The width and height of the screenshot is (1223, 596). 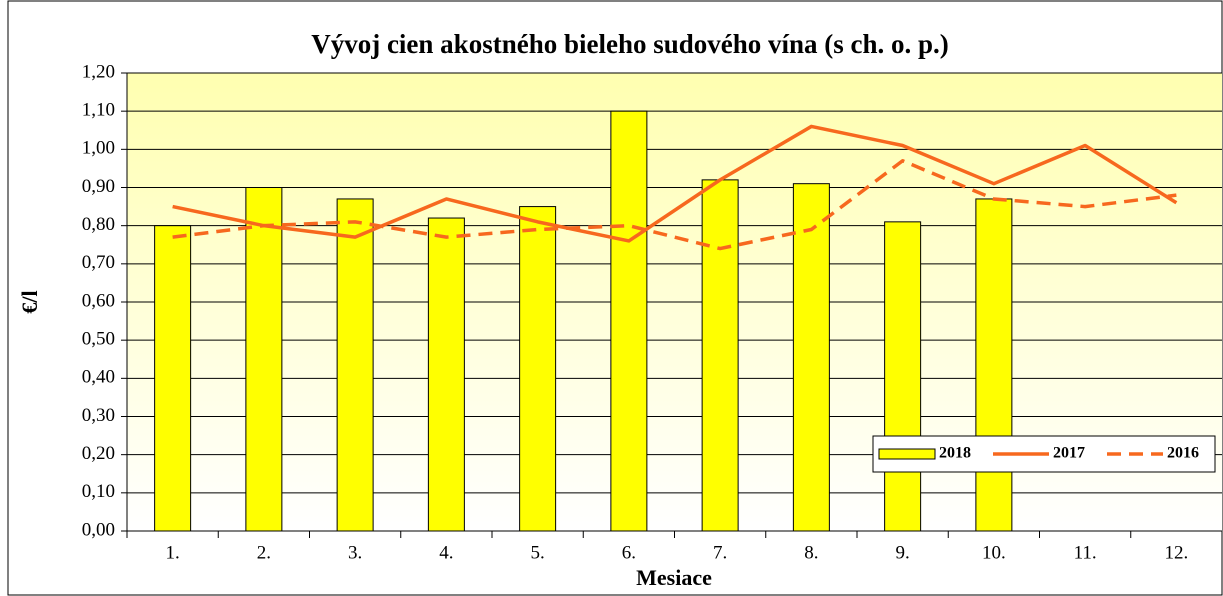 I want to click on y-tick-label: 0,70, so click(x=98, y=262).